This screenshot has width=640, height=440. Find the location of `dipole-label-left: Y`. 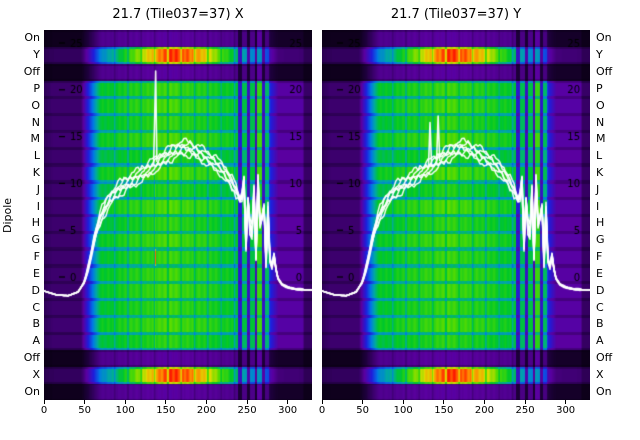

dipole-label-left: Y is located at coordinates (36, 55).